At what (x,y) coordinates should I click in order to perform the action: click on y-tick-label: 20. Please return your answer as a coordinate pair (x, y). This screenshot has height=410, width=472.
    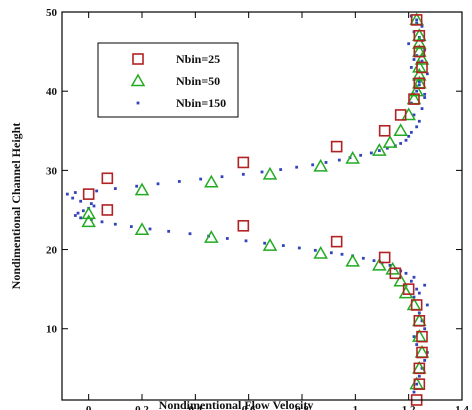
    Looking at the image, I should click on (52, 251).